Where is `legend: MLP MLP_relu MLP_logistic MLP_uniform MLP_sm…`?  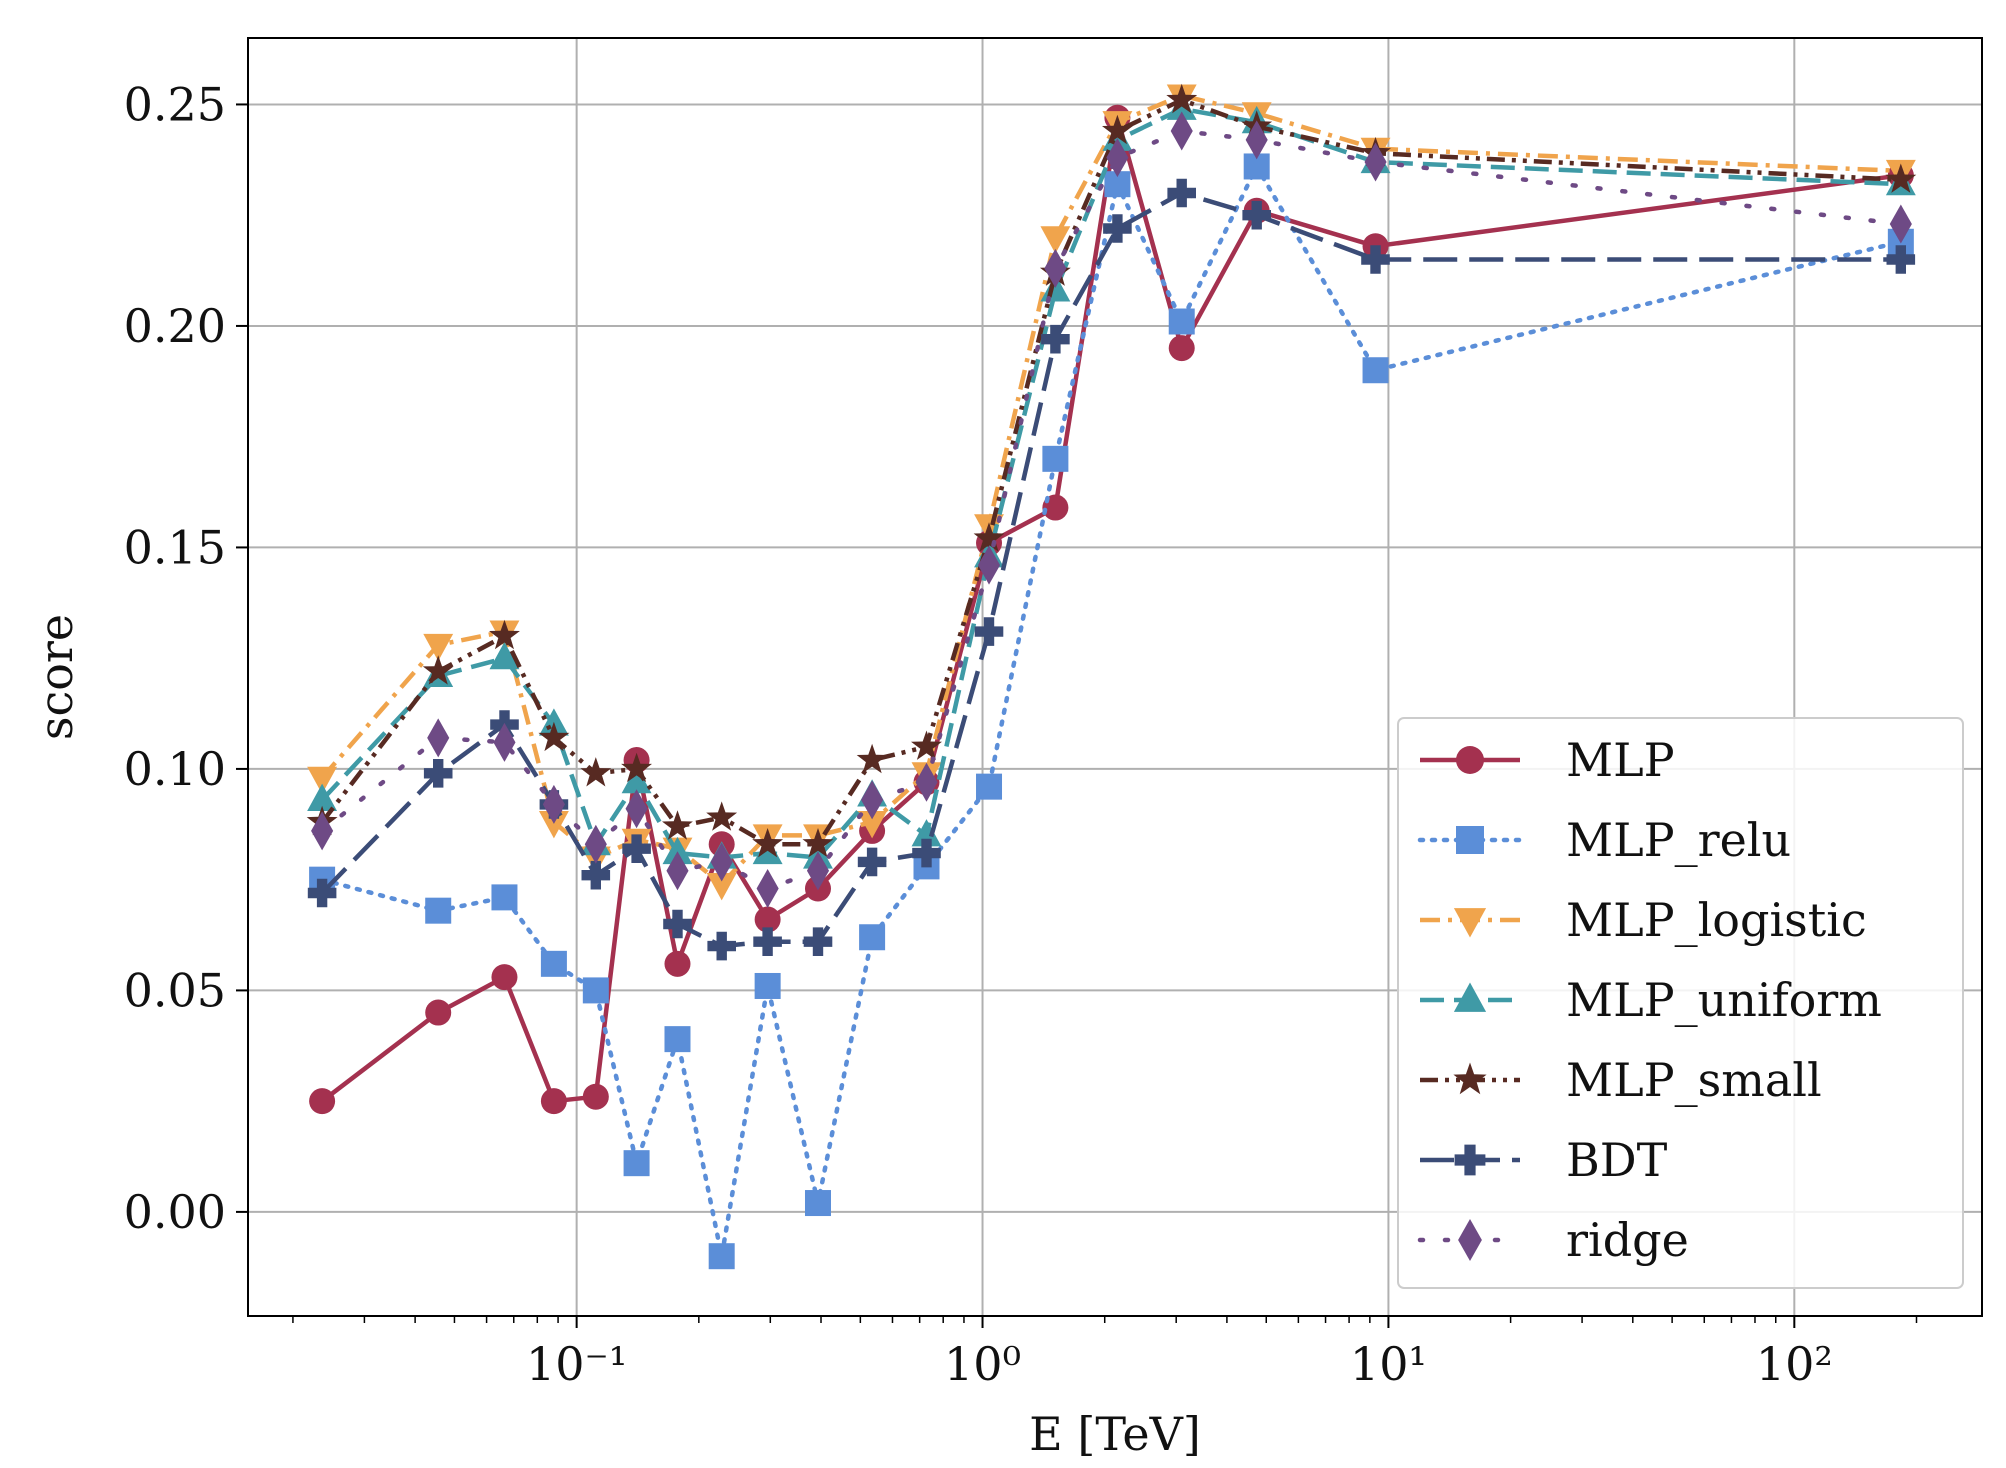
legend: MLP MLP_relu MLP_logistic MLP_uniform MLP_sm… is located at coordinates (1680, 1003).